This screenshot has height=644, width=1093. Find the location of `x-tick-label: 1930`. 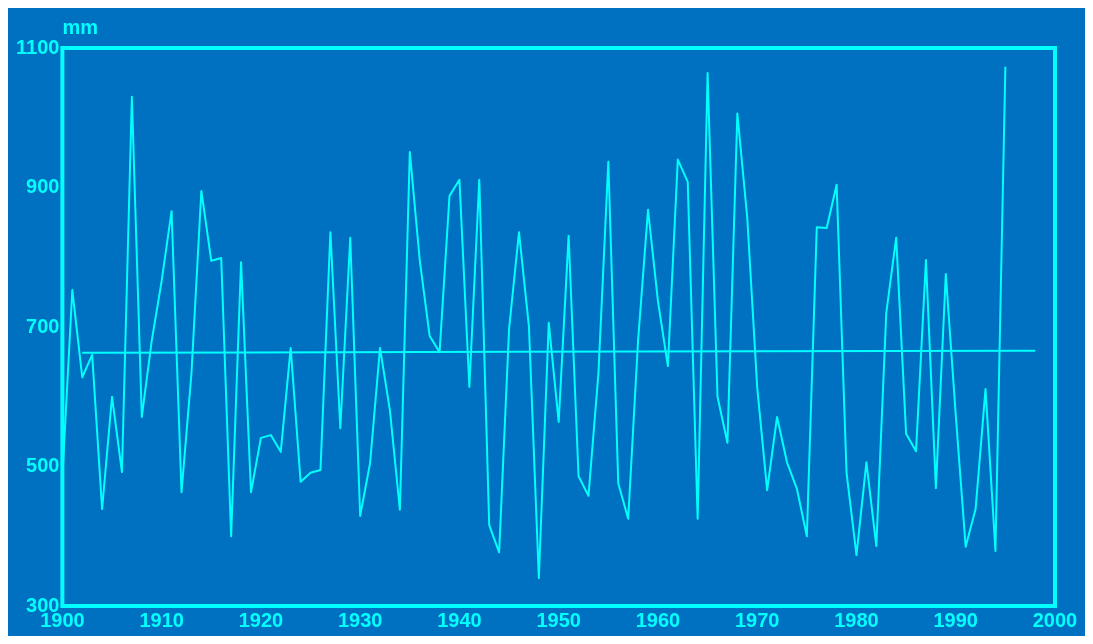

x-tick-label: 1930 is located at coordinates (360, 619).